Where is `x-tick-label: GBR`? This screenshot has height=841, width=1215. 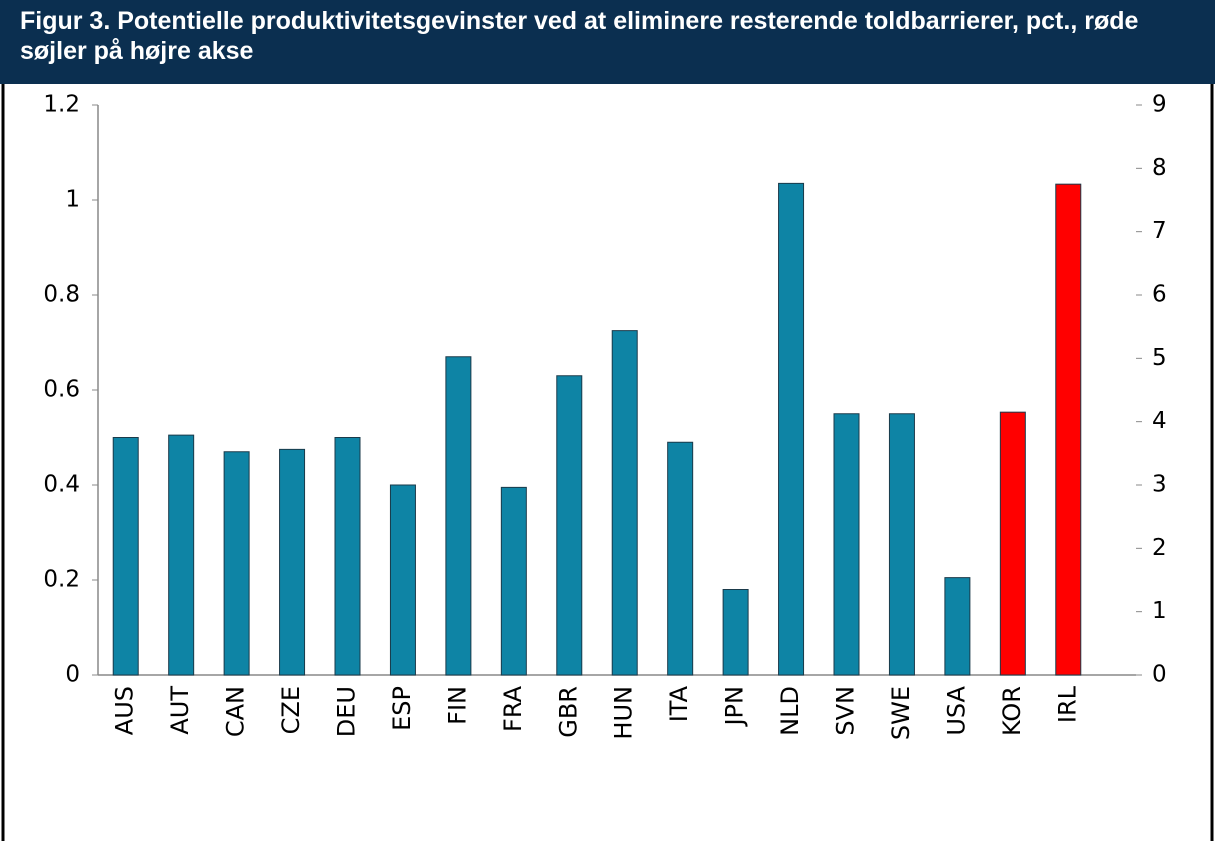
x-tick-label: GBR is located at coordinates (568, 712).